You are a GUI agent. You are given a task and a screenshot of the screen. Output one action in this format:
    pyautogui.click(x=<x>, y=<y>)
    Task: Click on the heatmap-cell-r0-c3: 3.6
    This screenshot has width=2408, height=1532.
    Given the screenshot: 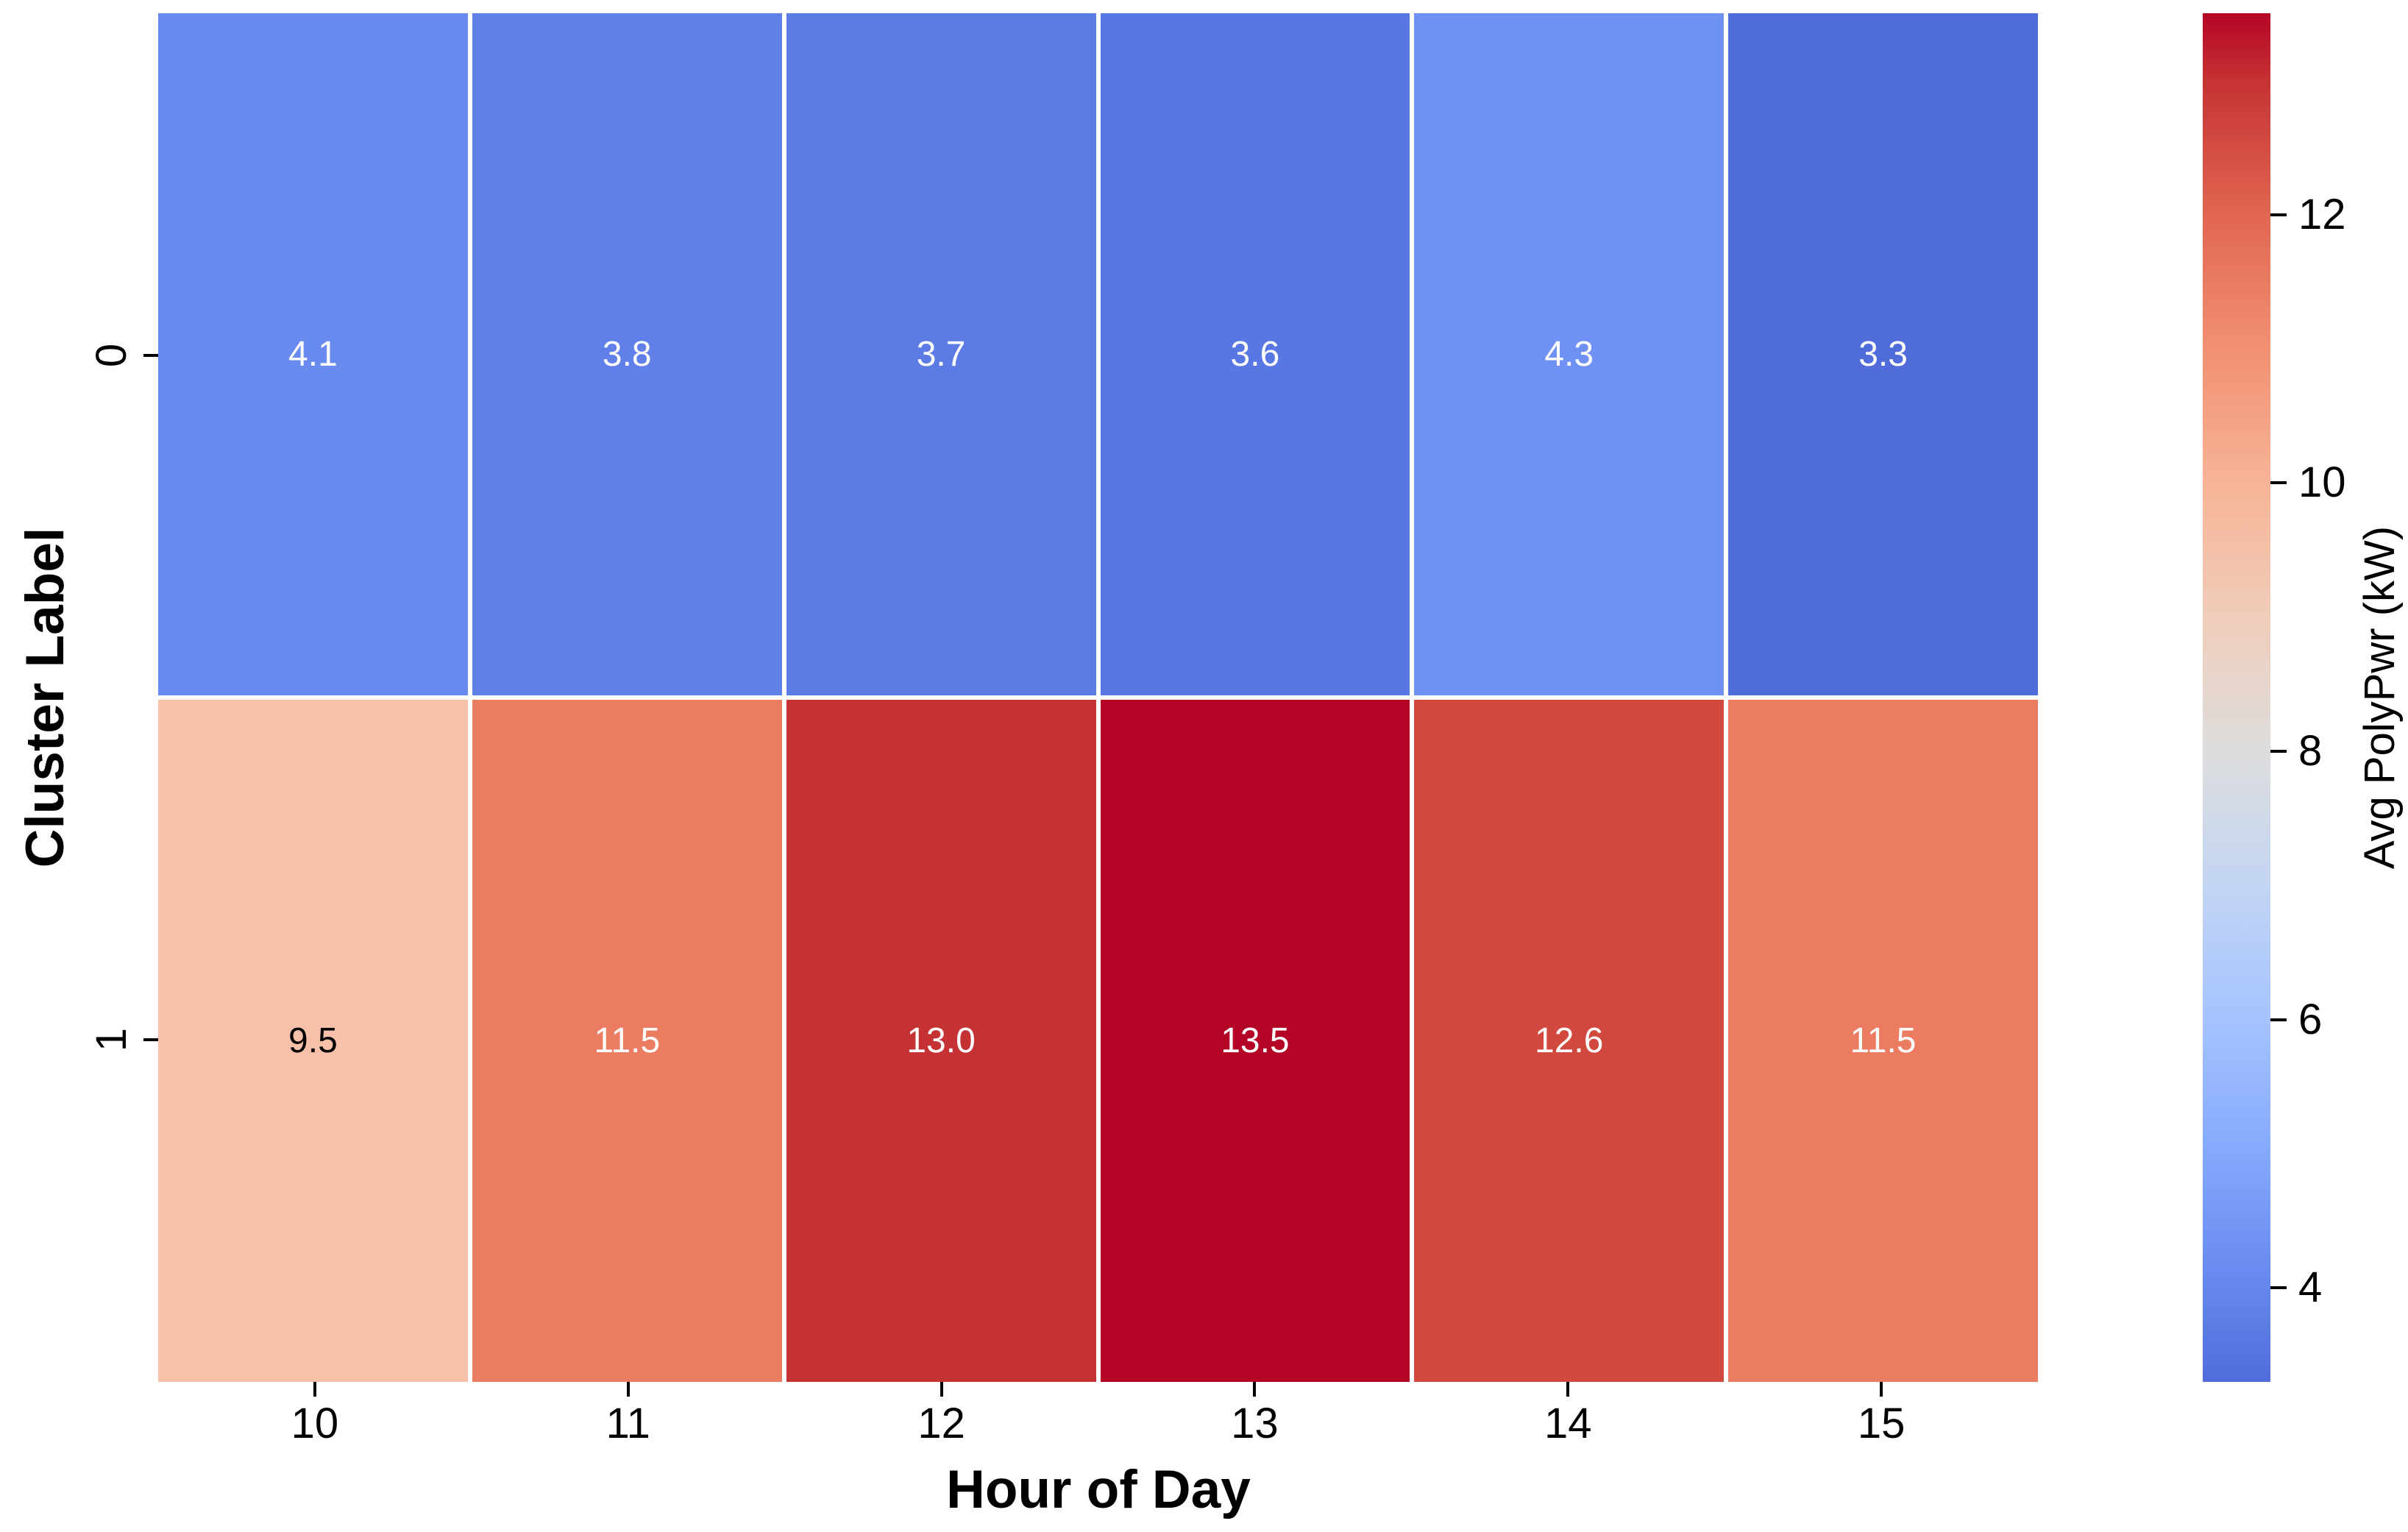 What is the action you would take?
    pyautogui.click(x=1255, y=354)
    